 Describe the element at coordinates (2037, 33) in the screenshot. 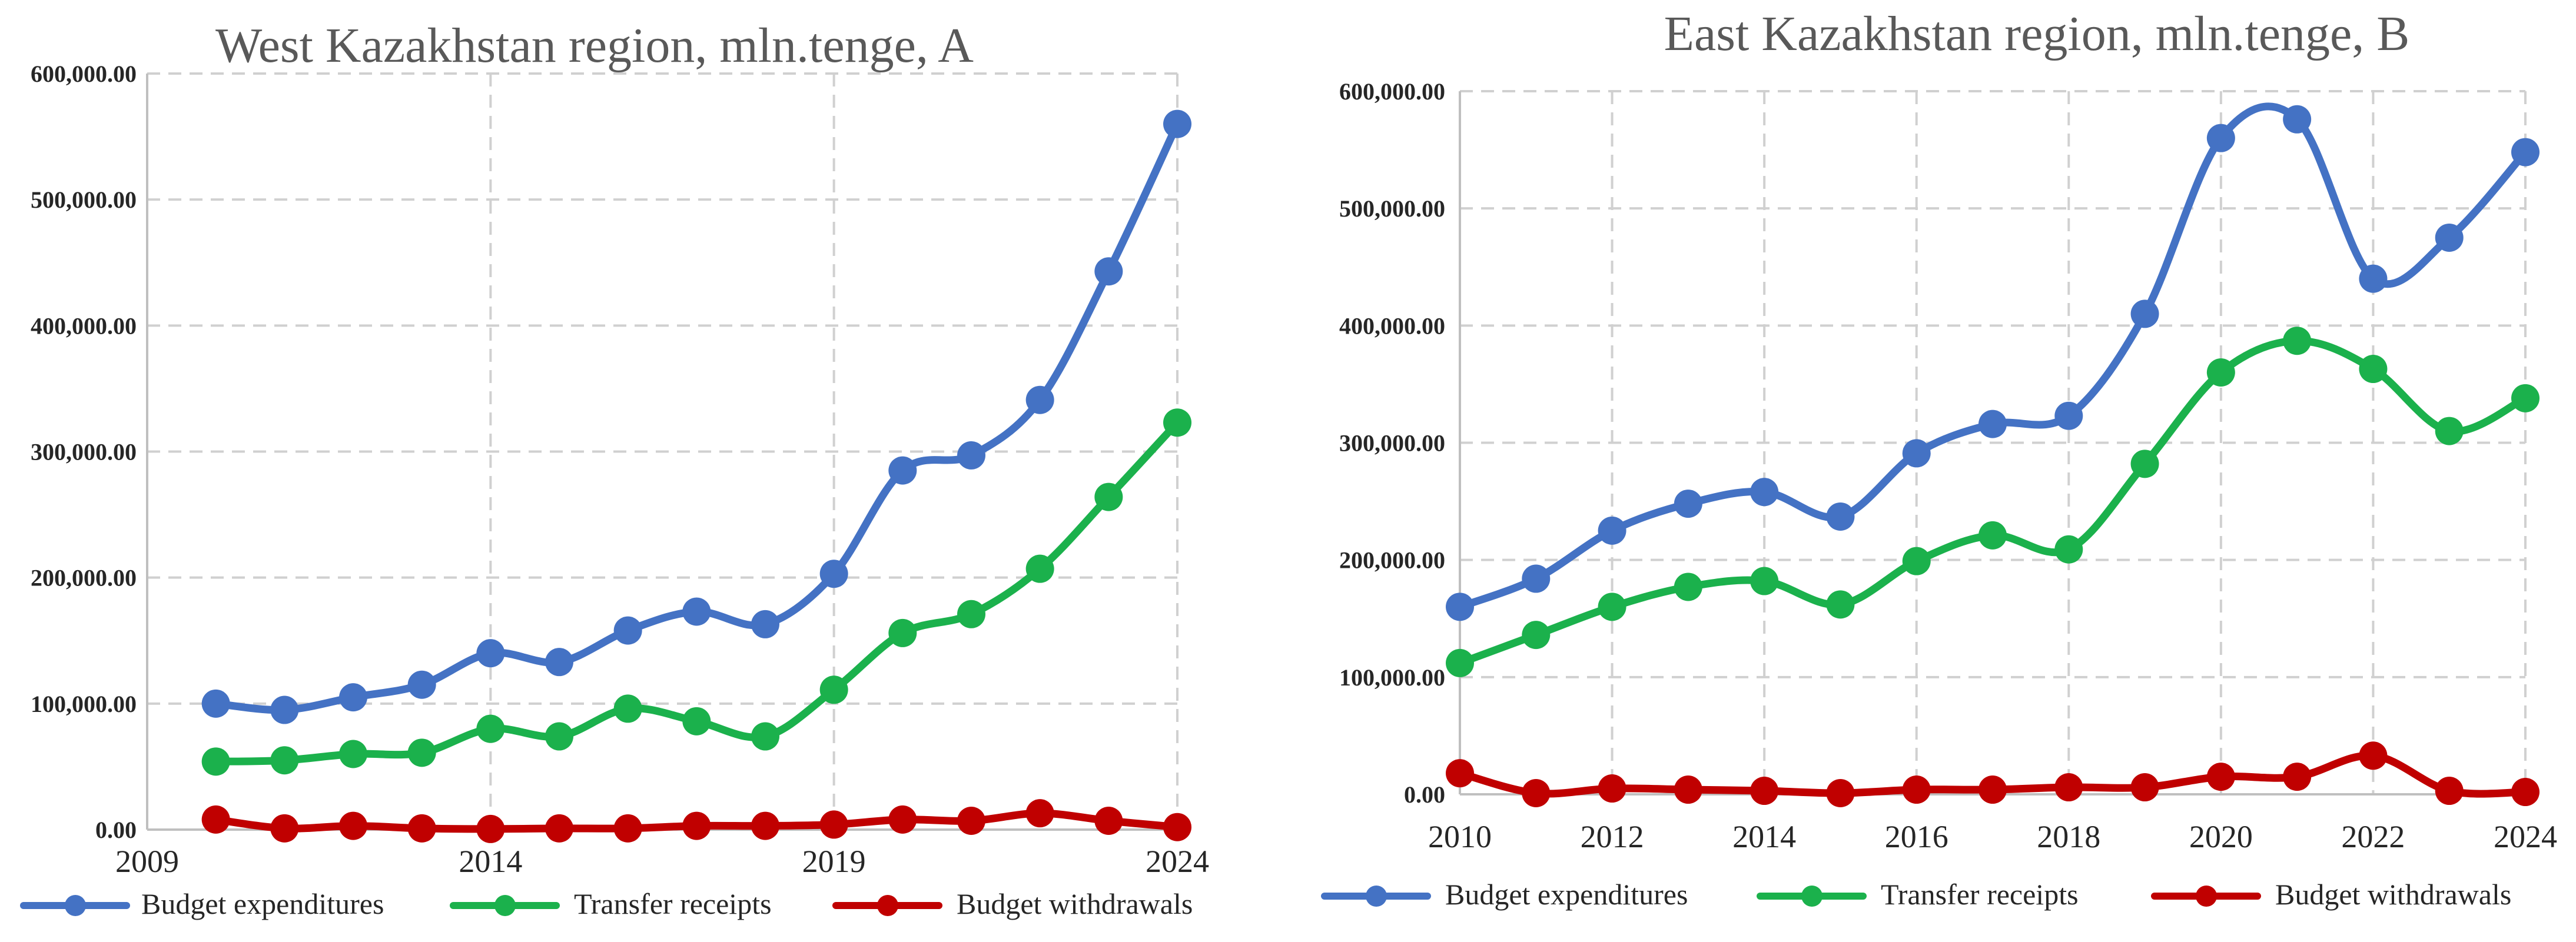

I see `chart-title: East Kazakhstan region, mln.tenge, B` at that location.